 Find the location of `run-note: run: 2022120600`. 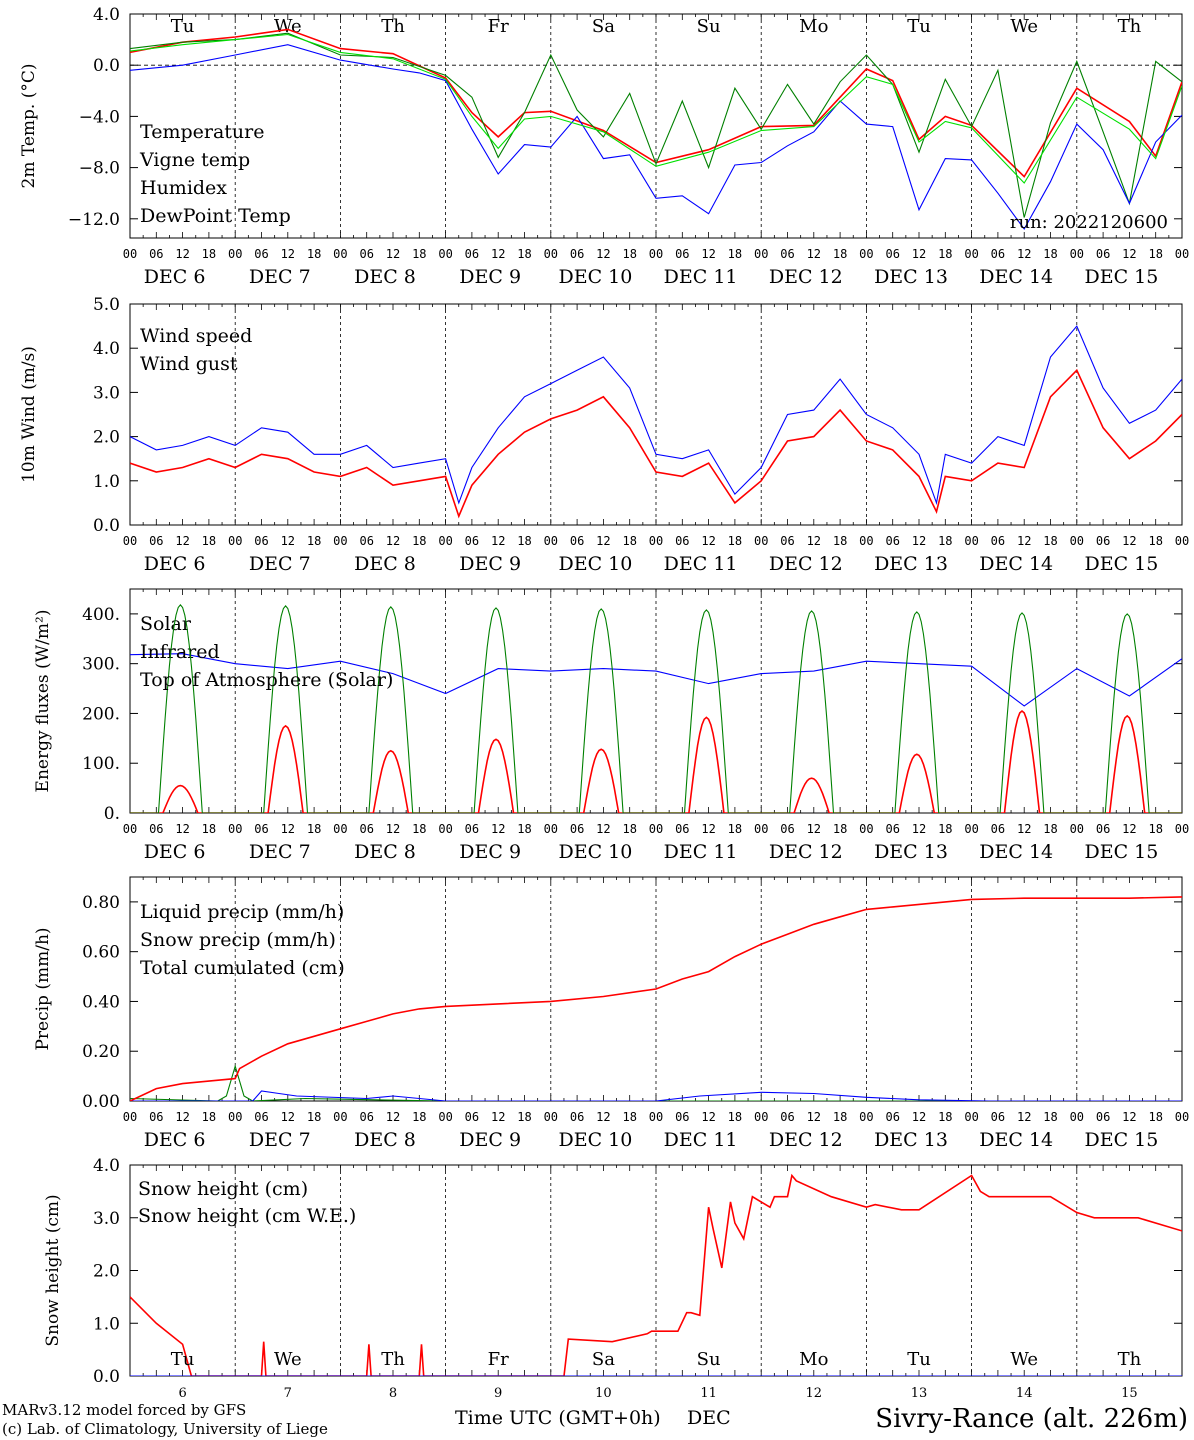

run-note: run: 2022120600 is located at coordinates (1089, 222).